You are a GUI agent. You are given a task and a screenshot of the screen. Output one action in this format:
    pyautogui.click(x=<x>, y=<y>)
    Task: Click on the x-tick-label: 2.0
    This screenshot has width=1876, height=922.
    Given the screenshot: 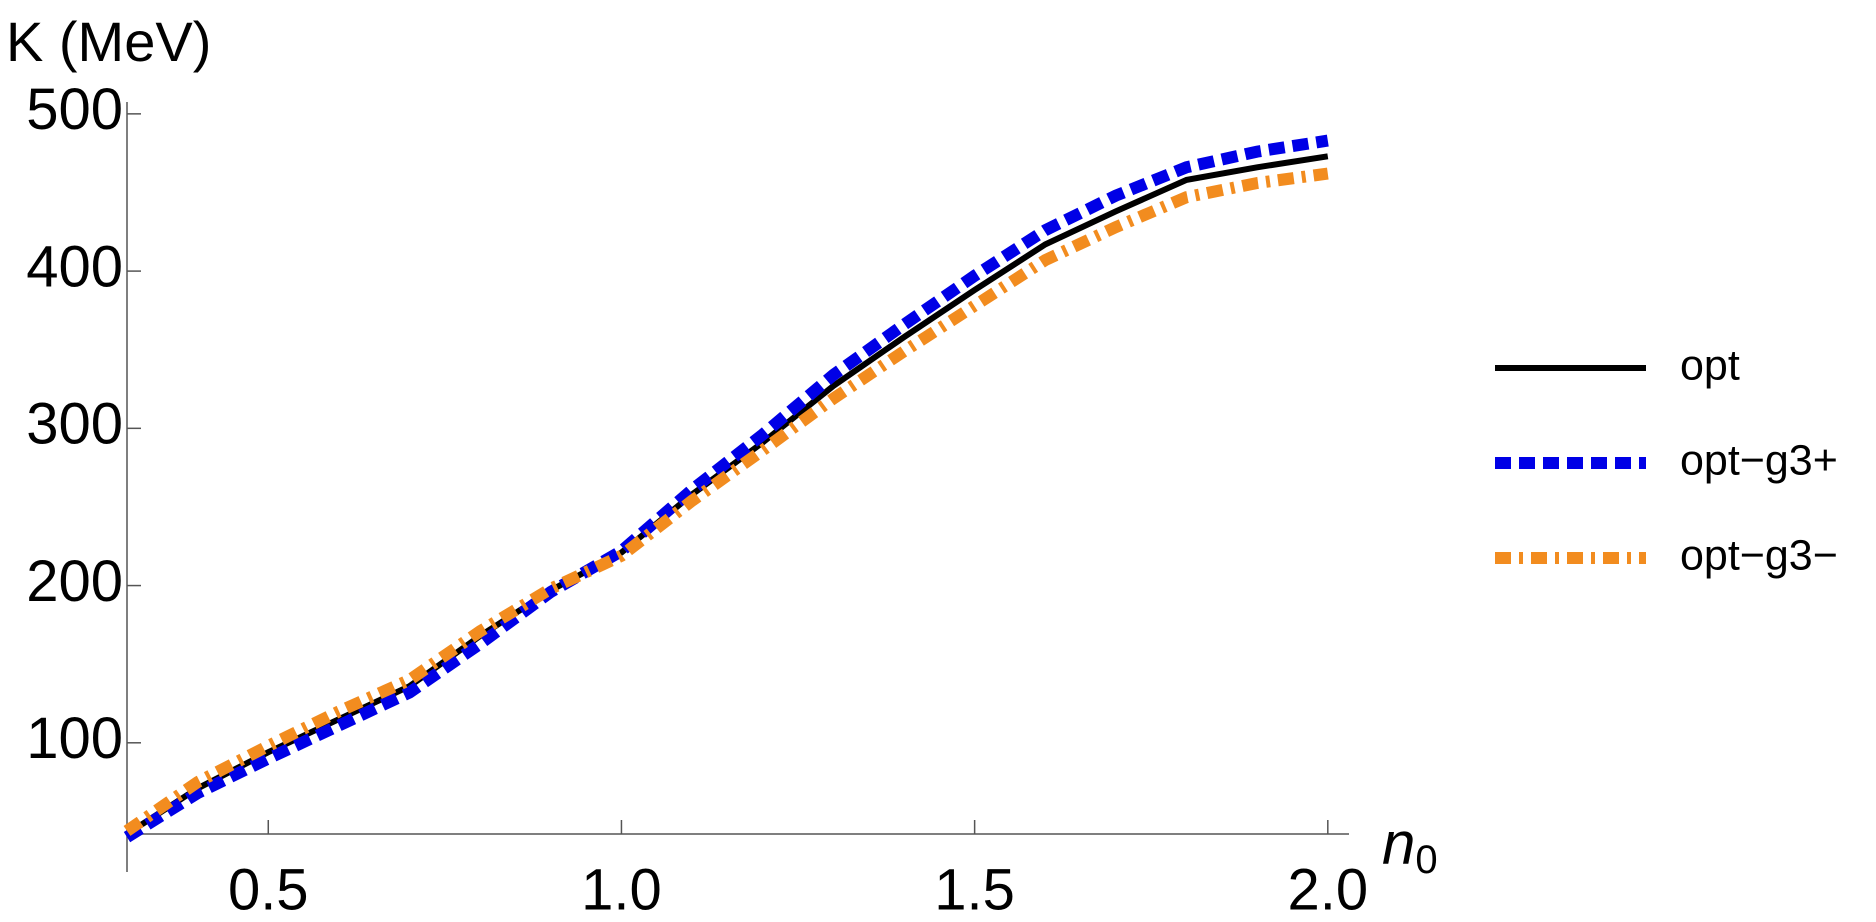 What is the action you would take?
    pyautogui.click(x=1327, y=889)
    